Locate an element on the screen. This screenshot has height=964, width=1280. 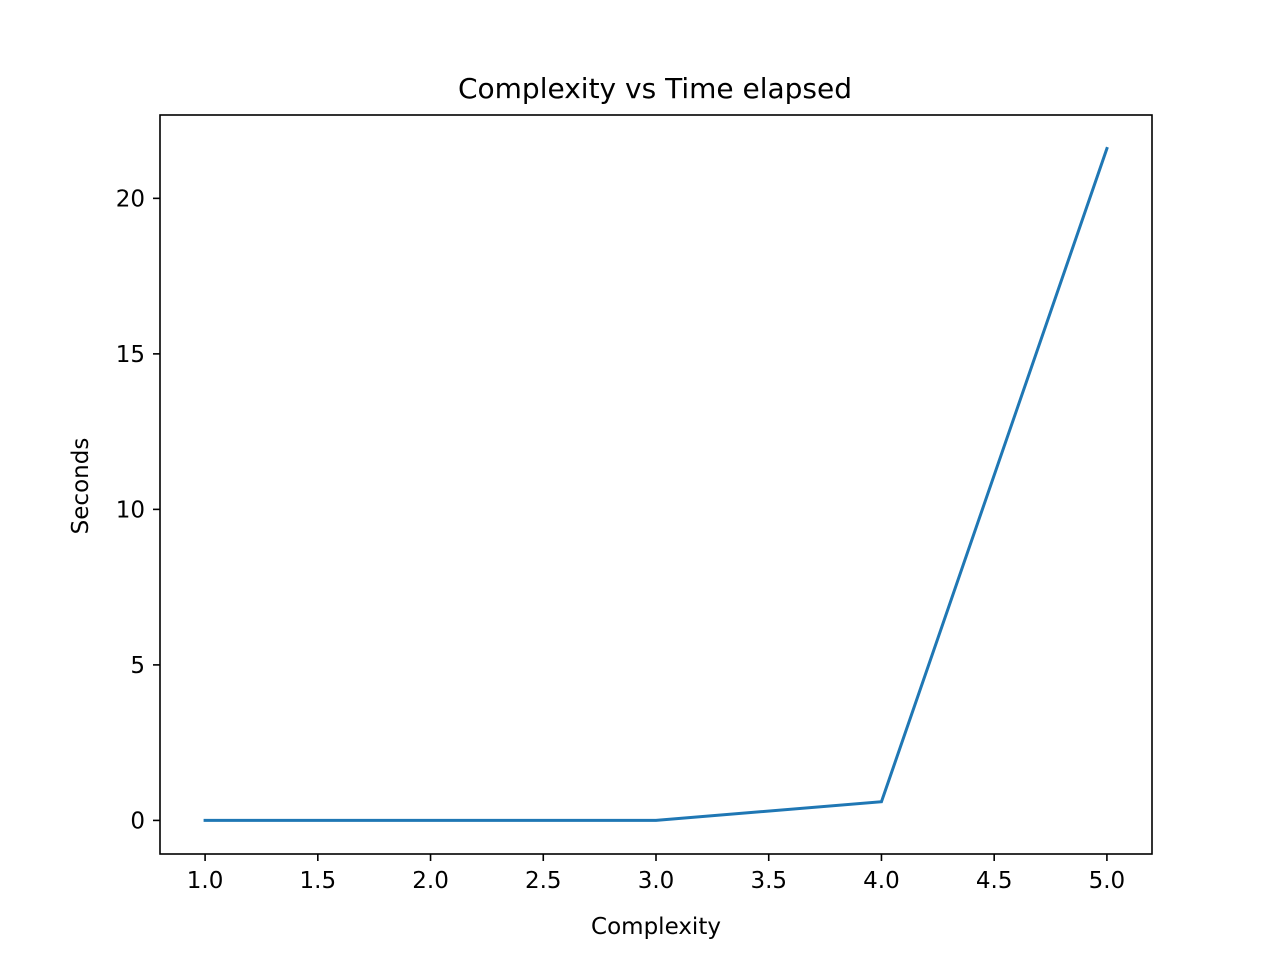
chart-title: Complexity vs Time elapsed is located at coordinates (655, 88).